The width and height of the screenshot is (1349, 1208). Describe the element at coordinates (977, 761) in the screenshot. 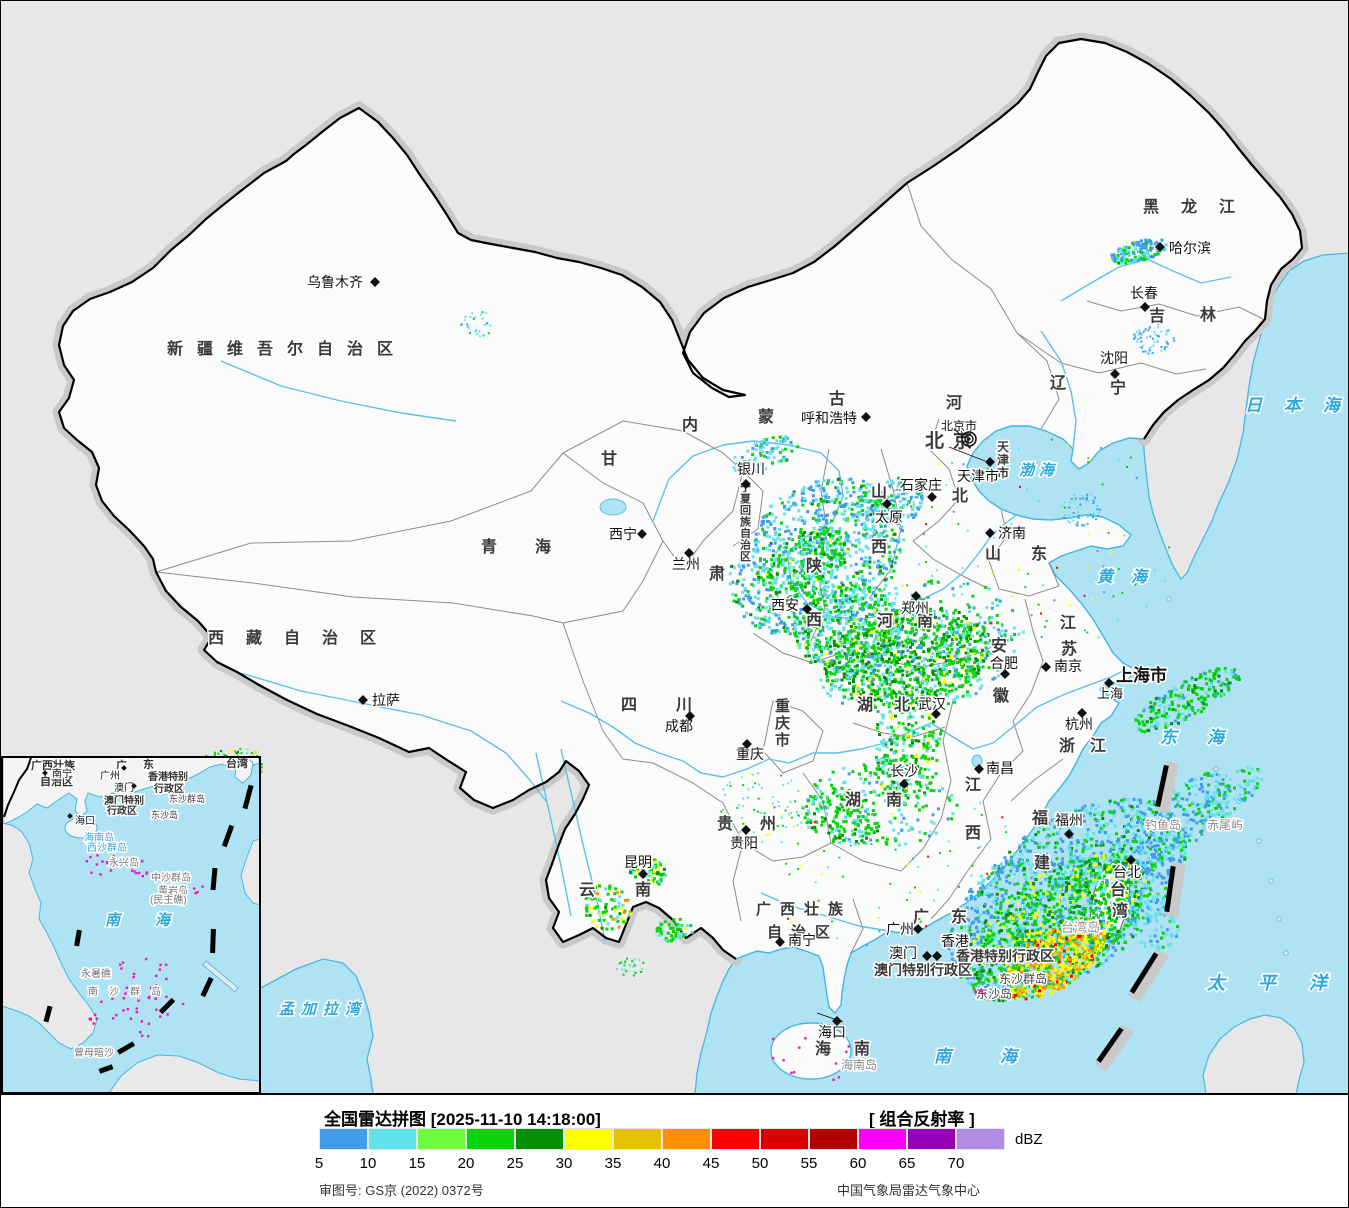

I see `lake` at that location.